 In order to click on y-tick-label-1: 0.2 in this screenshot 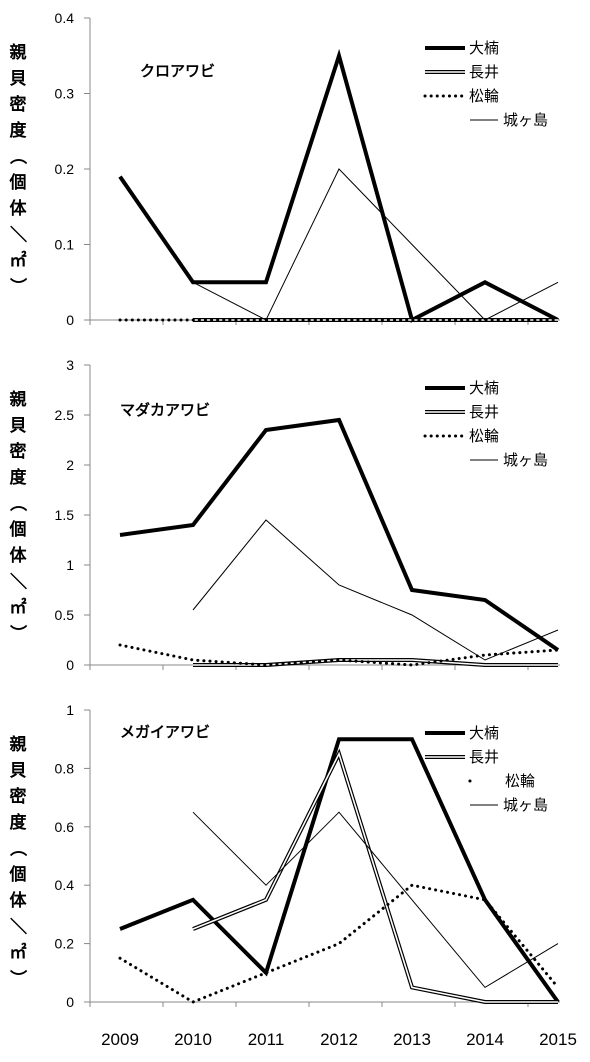, I will do `click(65, 169)`.